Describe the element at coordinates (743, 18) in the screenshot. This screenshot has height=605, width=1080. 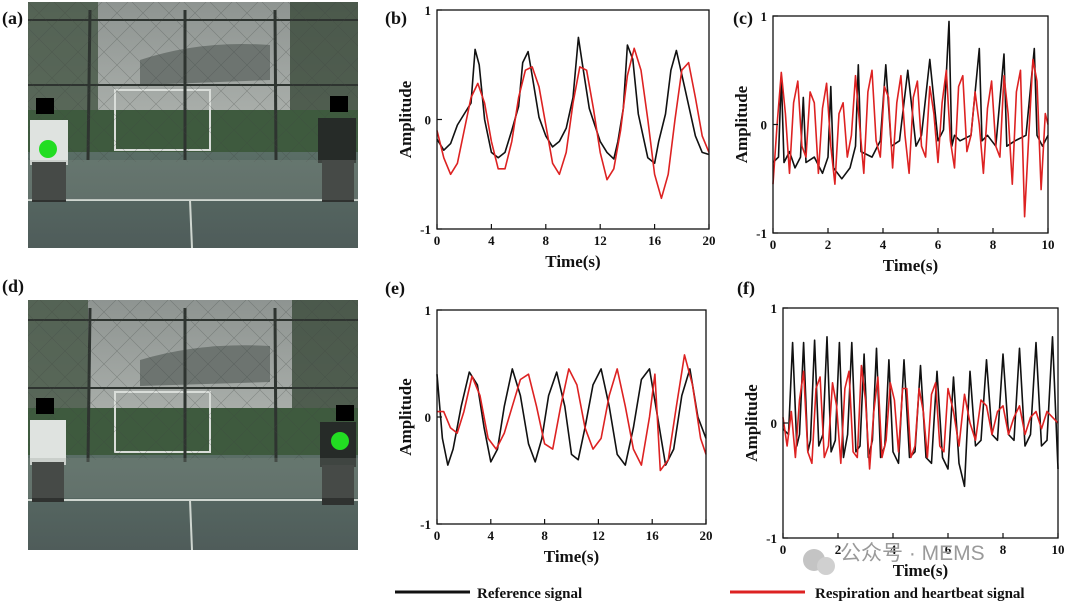
I see `panel-label: (c)` at that location.